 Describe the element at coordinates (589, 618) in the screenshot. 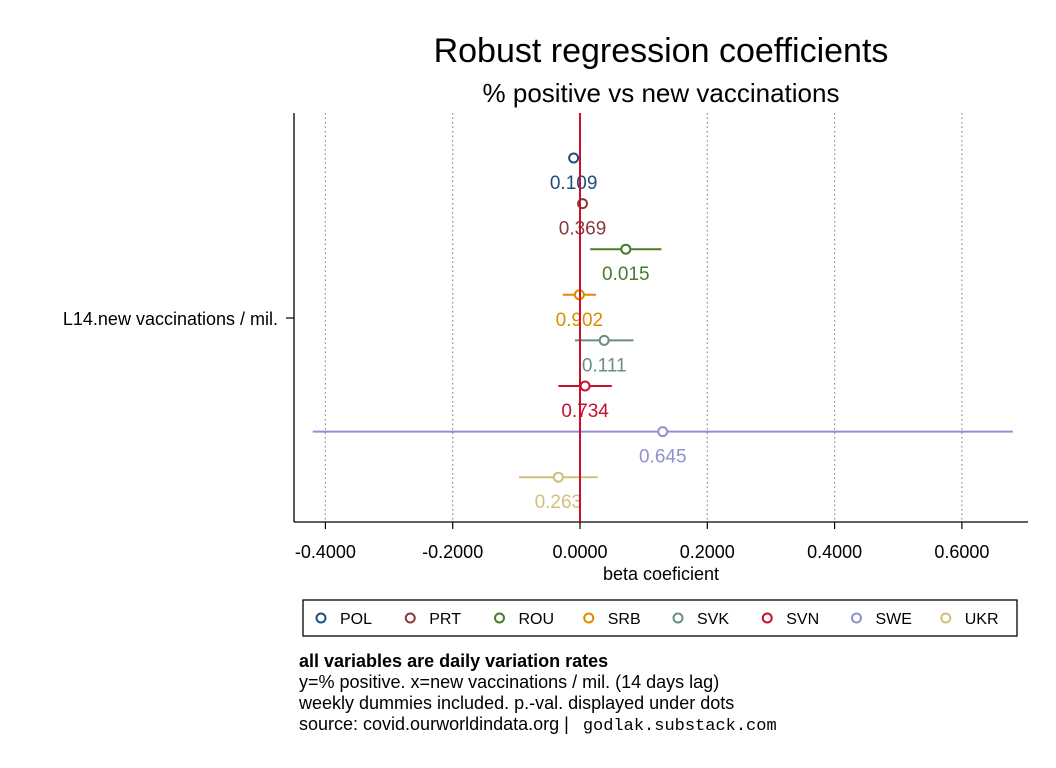

I see `legend-marker-srb` at that location.